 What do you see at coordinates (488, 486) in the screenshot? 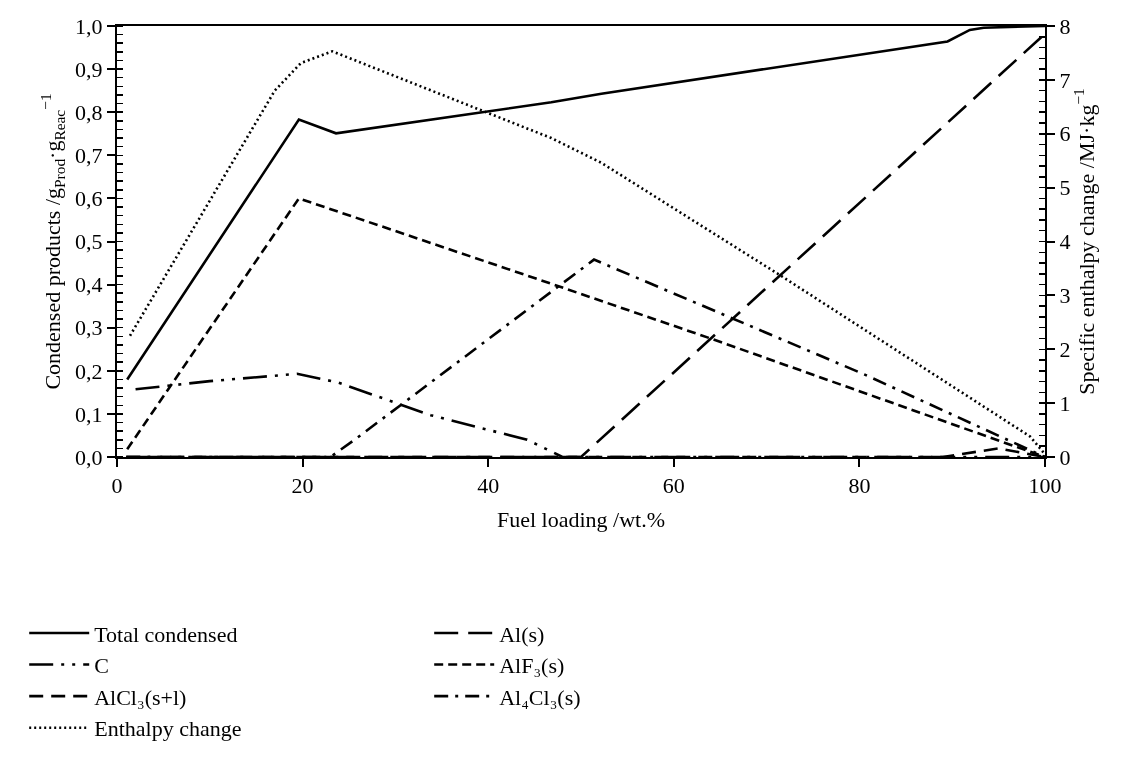
I see `x-tick-label: 40` at bounding box center [488, 486].